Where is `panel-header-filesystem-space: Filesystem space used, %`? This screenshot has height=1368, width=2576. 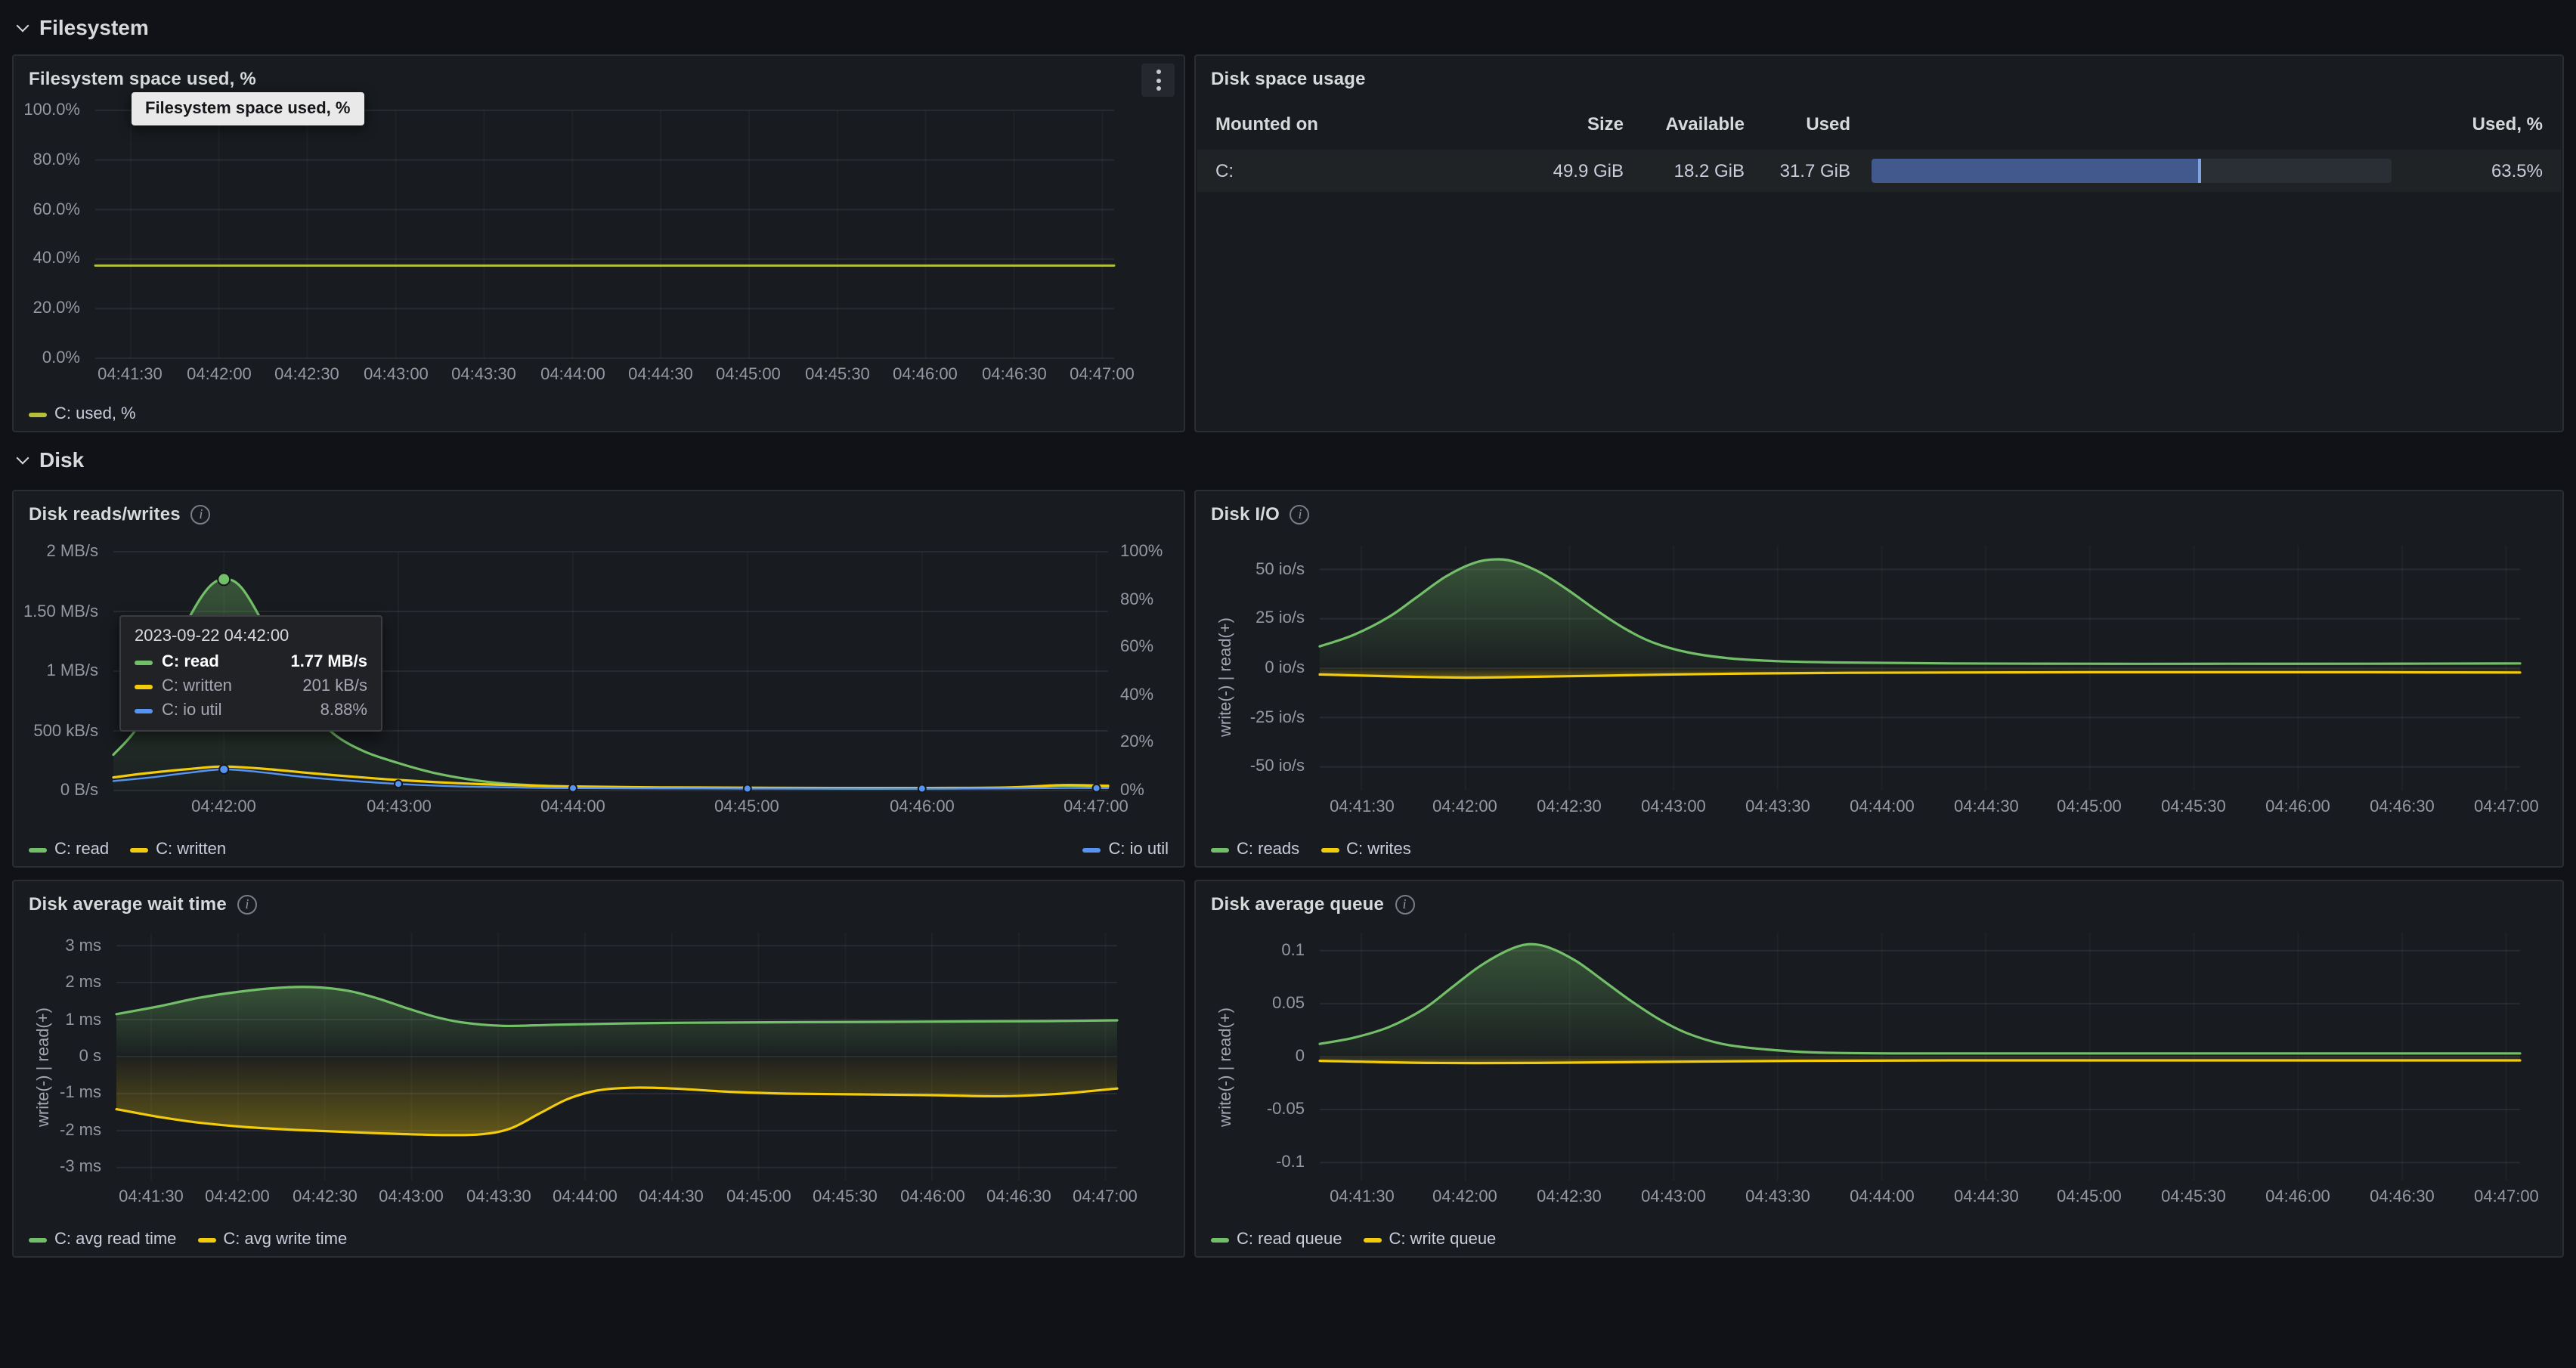
panel-header-filesystem-space: Filesystem space used, % is located at coordinates (599, 77).